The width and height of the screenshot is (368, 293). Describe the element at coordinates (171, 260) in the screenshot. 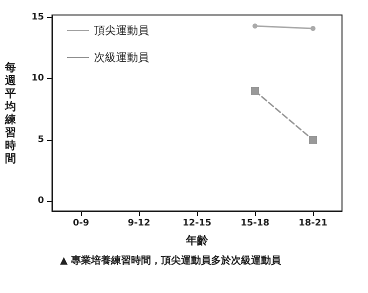

I see `text: ▲ 專業培養練習時間，頂尖運動員多於次級運動員` at that location.